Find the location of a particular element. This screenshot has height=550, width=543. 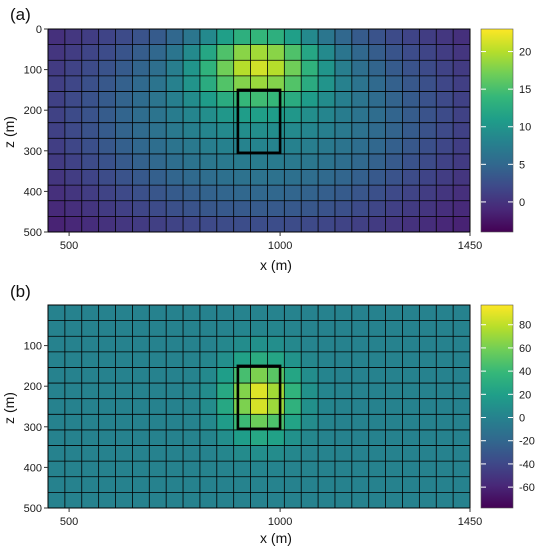

colorbar-a: 0 5 10 15 20 is located at coordinates (505, 130).